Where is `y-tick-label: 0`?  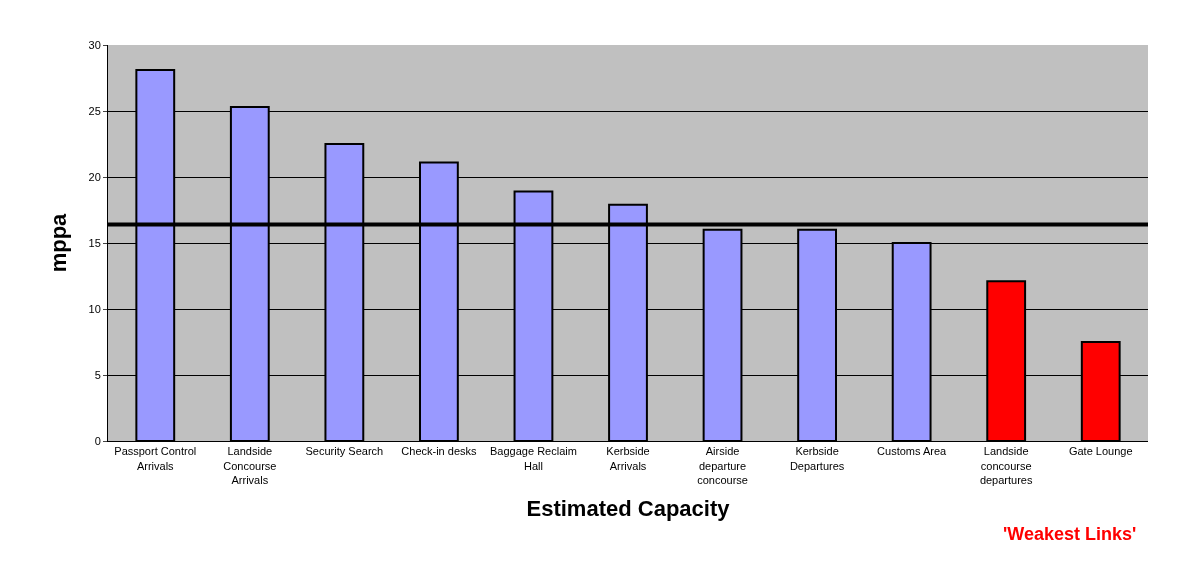
y-tick-label: 0 is located at coordinates (97, 440).